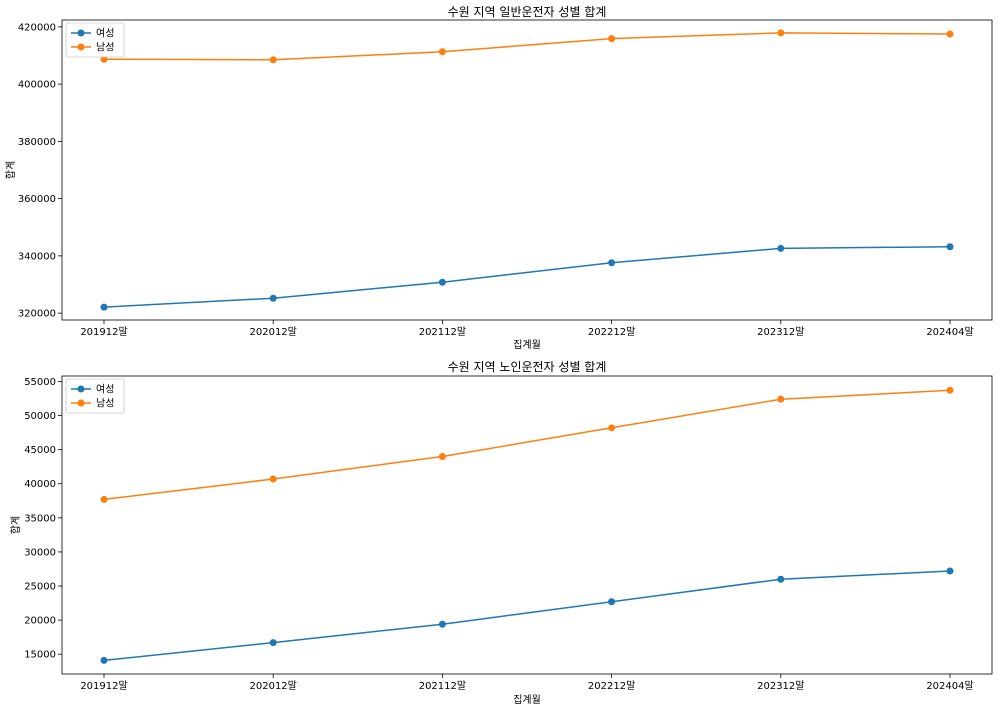 The image size is (1000, 712). What do you see at coordinates (37, 199) in the screenshot?
I see `y-tick-label: 360000` at bounding box center [37, 199].